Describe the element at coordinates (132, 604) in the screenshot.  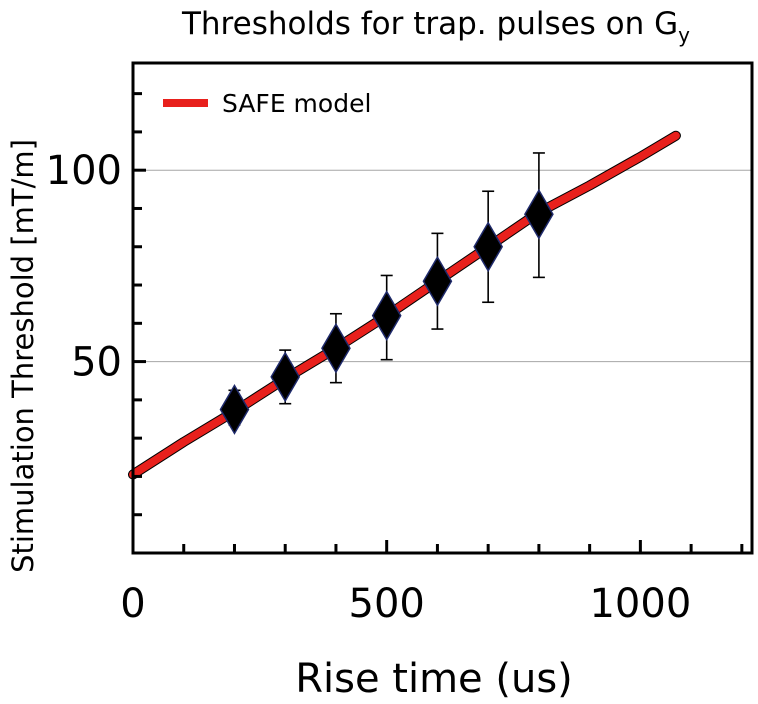
I see `x-tick-label-0: 0` at that location.